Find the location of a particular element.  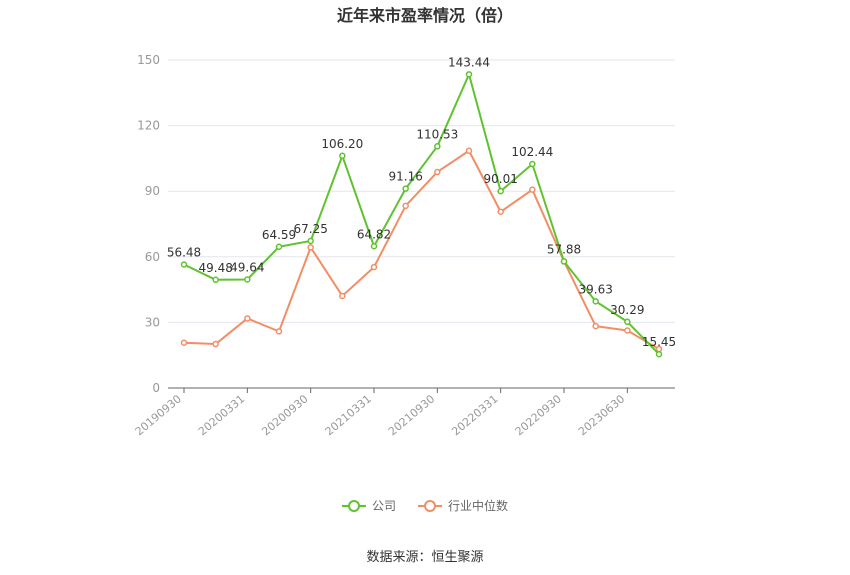

y-tick-label: 90 is located at coordinates (152, 191).